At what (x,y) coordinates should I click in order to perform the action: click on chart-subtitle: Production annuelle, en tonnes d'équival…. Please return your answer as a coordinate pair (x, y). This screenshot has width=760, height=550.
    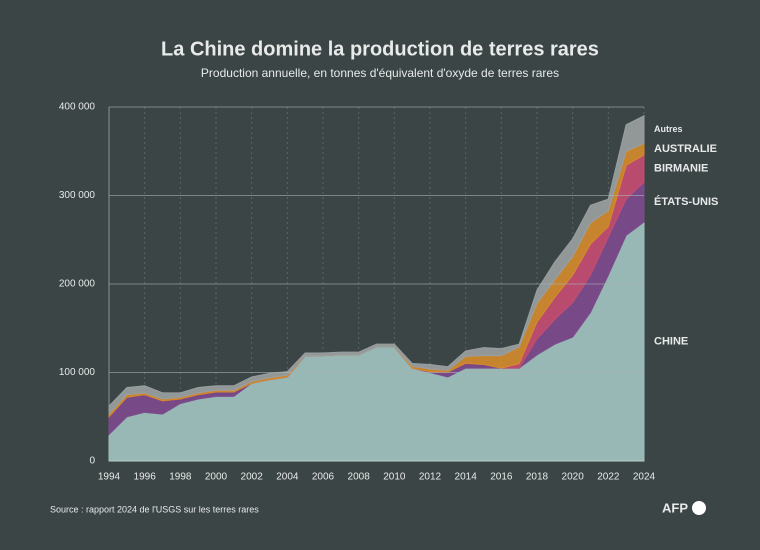
    Looking at the image, I should click on (380, 73).